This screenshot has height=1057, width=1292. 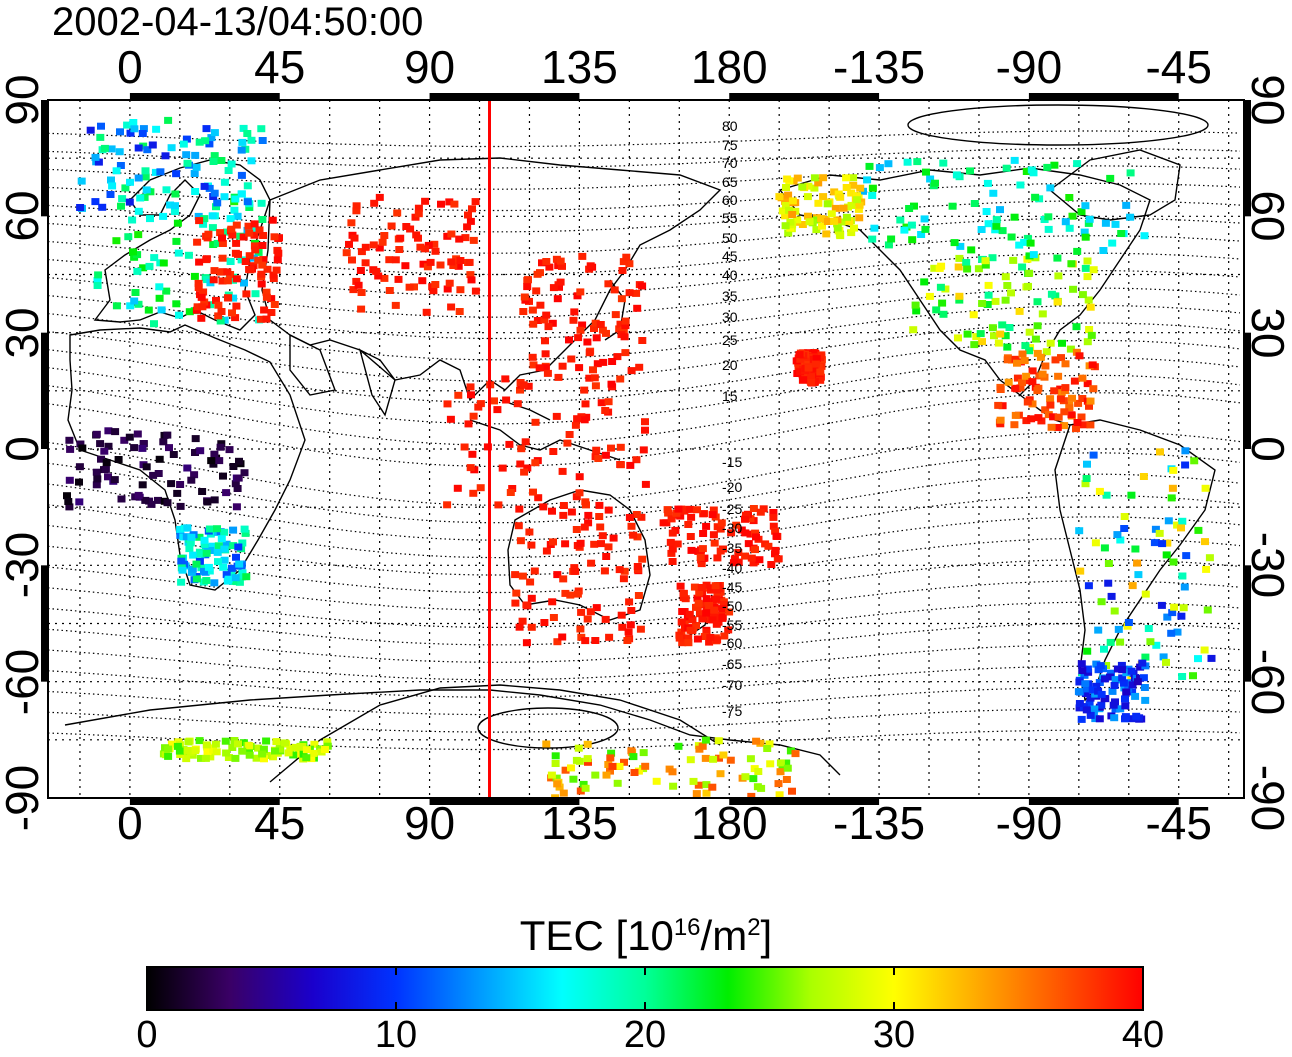 What do you see at coordinates (732, 606) in the screenshot?
I see `contour-label: -50` at bounding box center [732, 606].